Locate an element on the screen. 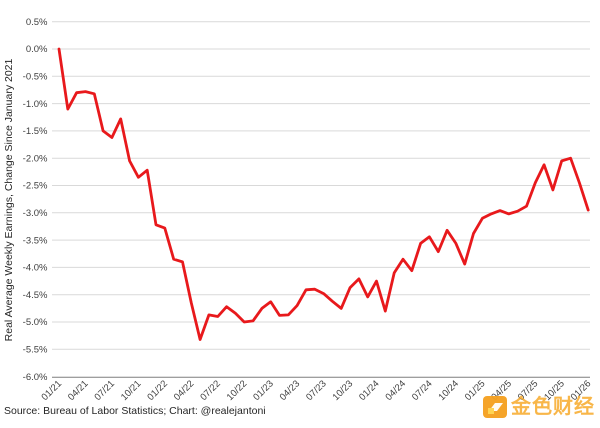 The height and width of the screenshot is (428, 600). y-axis-tick-label: -1.0% is located at coordinates (35, 104).